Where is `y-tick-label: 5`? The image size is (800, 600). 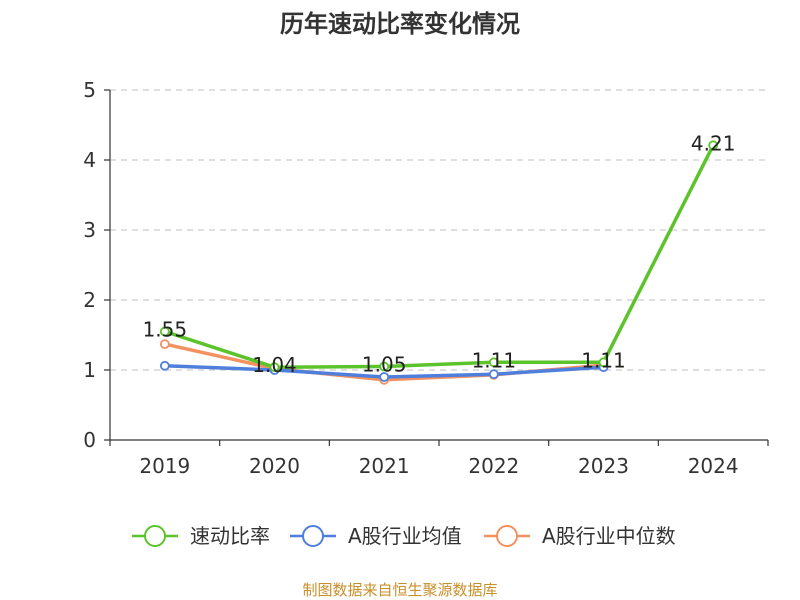
y-tick-label: 5 is located at coordinates (89, 90).